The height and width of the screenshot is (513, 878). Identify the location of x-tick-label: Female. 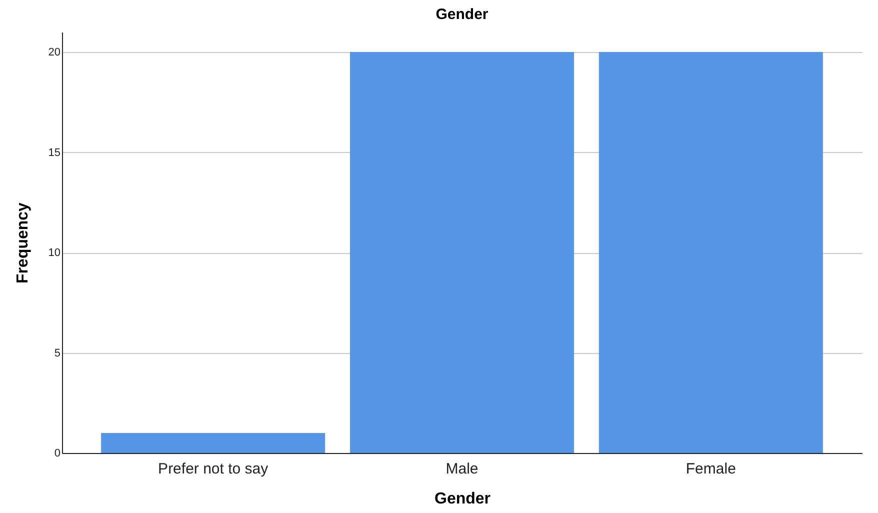
(711, 469).